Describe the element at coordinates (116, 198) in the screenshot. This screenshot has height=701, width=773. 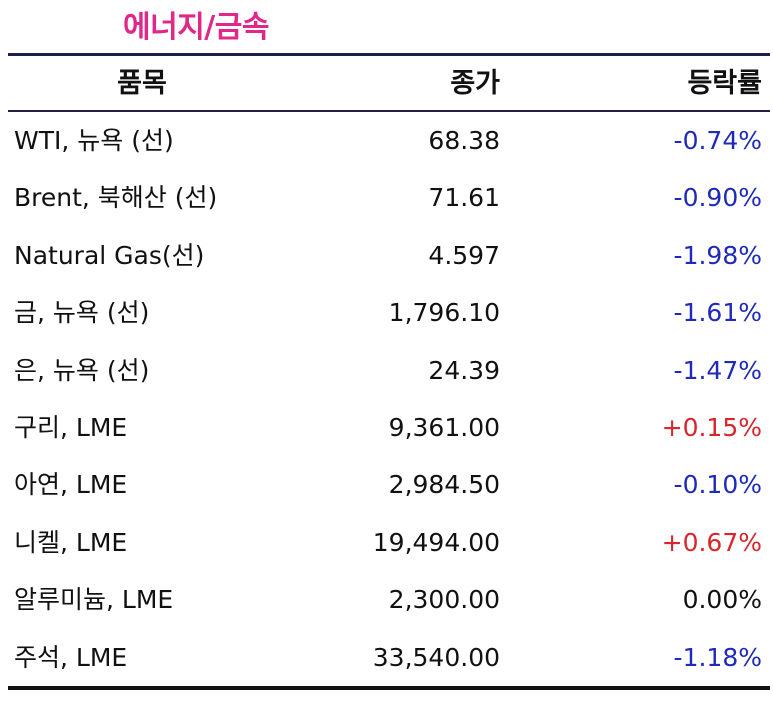
I see `commodity-name: Brent, 북해산 (선)` at that location.